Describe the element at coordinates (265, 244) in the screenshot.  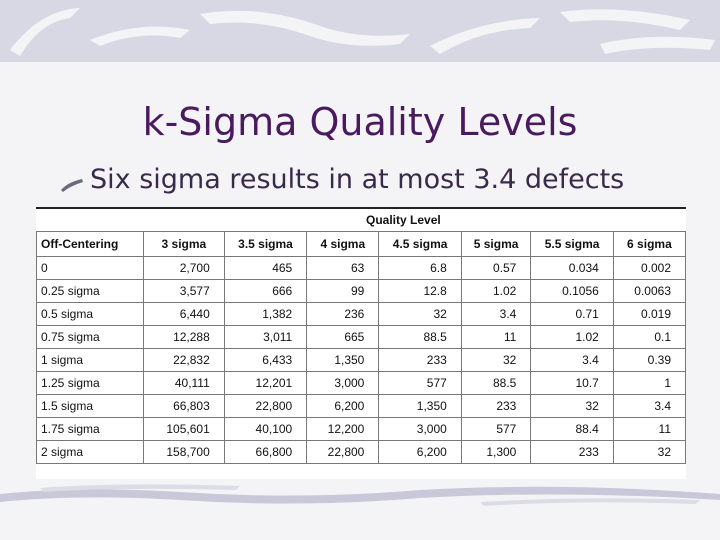
I see `column-header: 3.5 sigma` at that location.